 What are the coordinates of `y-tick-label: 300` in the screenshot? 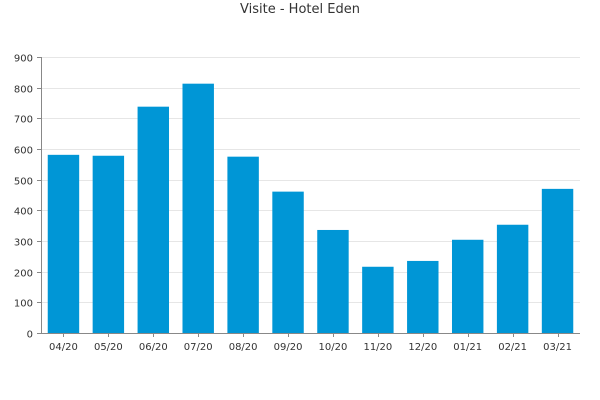 It's located at (23, 243).